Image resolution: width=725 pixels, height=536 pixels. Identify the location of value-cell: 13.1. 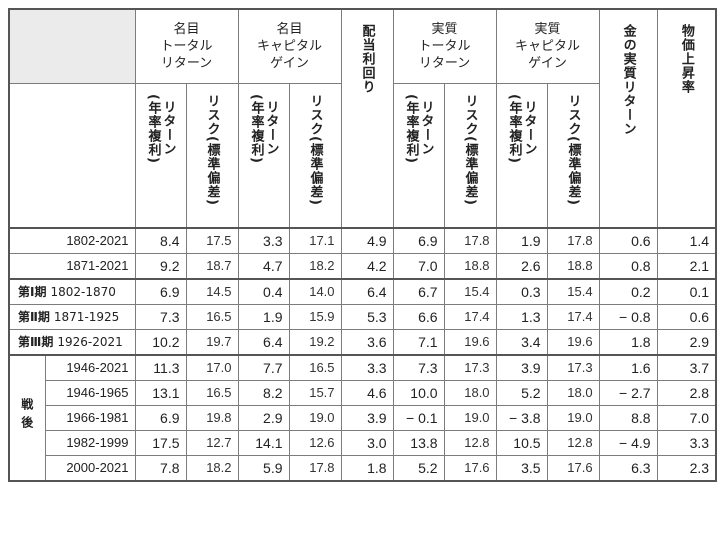
(160, 392).